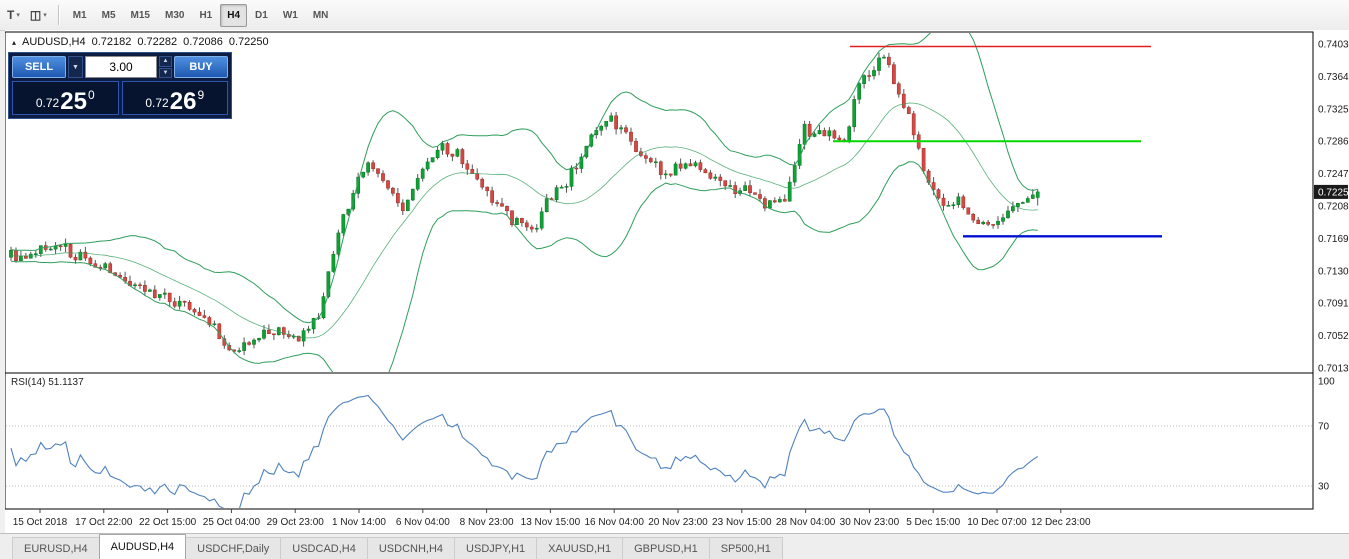 This screenshot has width=1349, height=559. I want to click on chart-tab-audusd-h4: AUDUSD,H4, so click(142, 546).